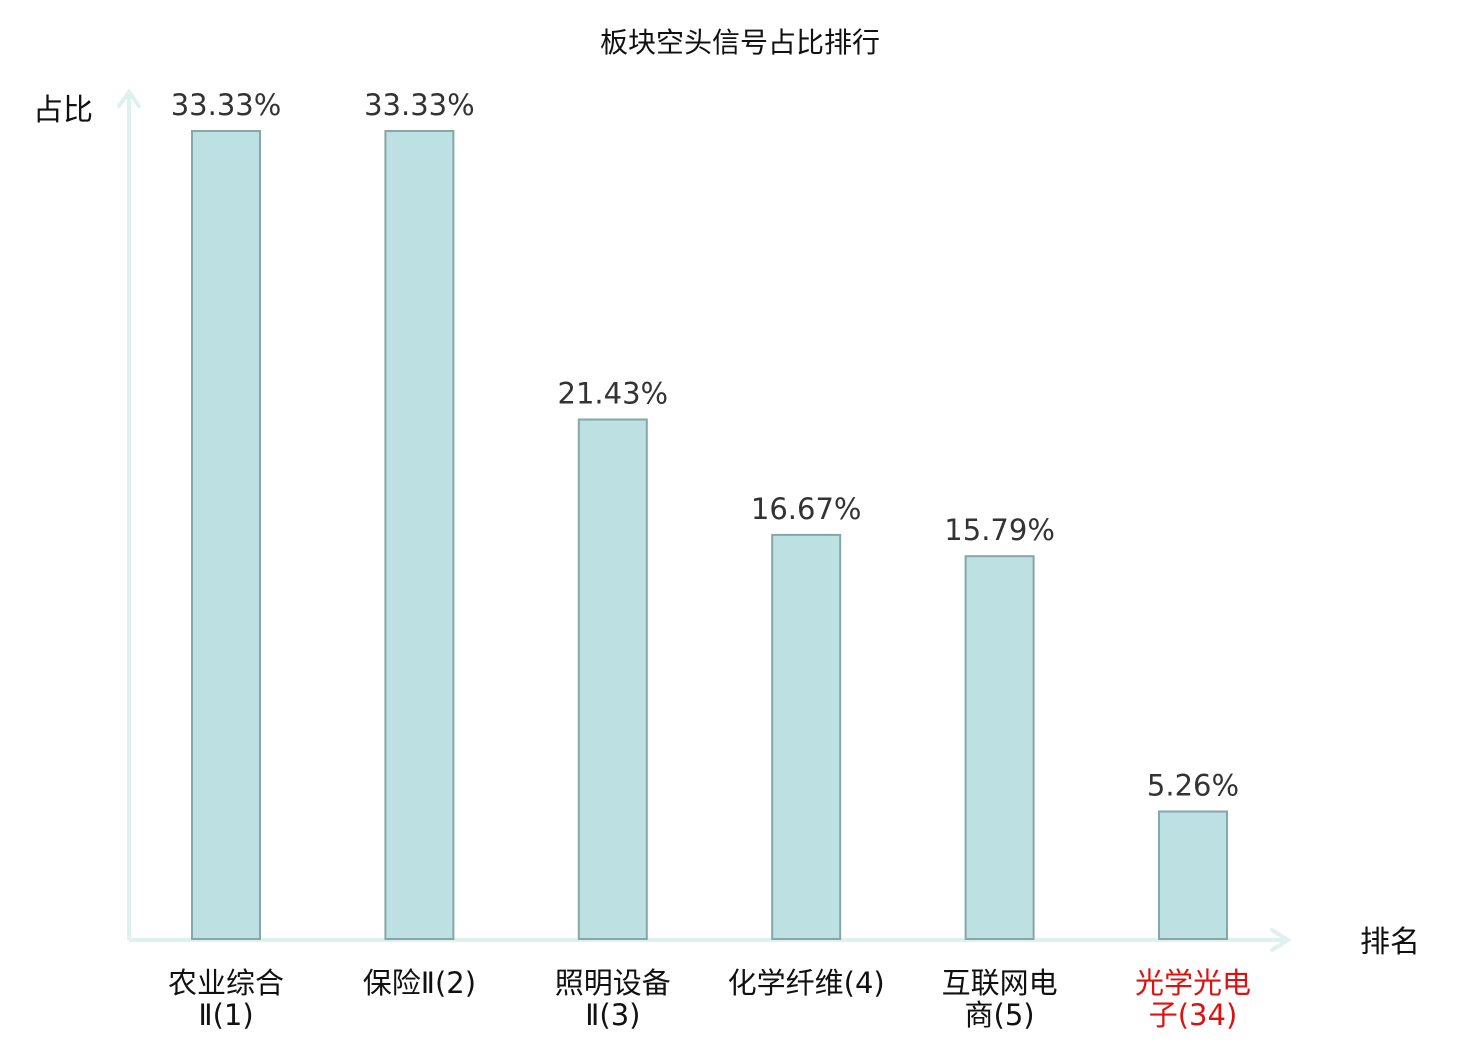  I want to click on chart-title: 板块空头信号占比排行, so click(740, 42).